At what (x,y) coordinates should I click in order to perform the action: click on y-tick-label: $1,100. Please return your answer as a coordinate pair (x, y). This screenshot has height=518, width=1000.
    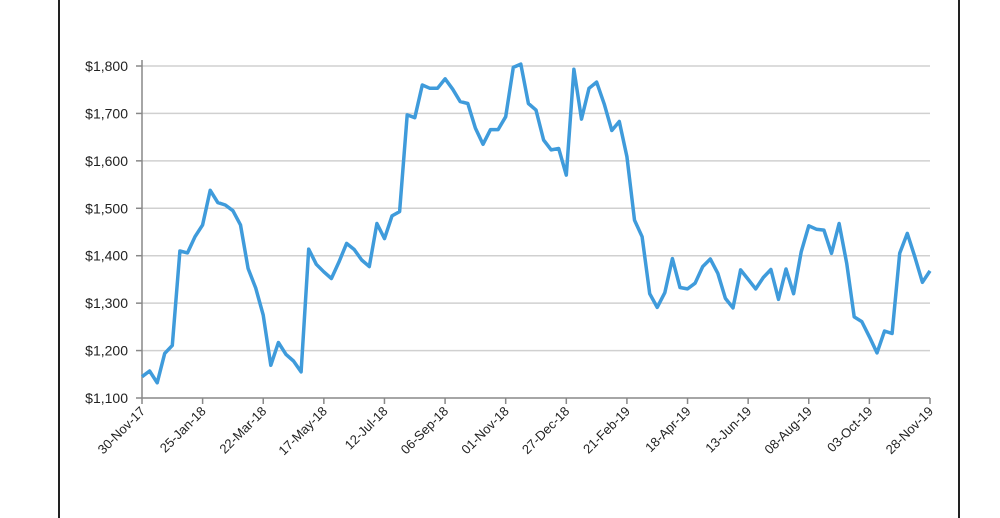
    Looking at the image, I should click on (106, 398).